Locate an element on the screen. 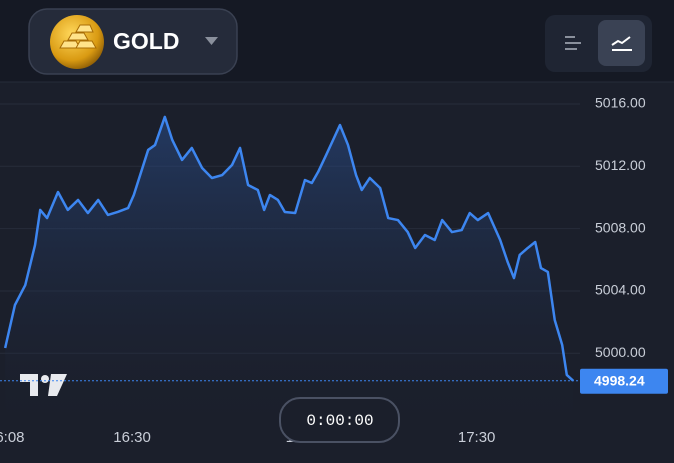 This screenshot has height=463, width=674. y-tick-label: 5016.00 is located at coordinates (620, 103).